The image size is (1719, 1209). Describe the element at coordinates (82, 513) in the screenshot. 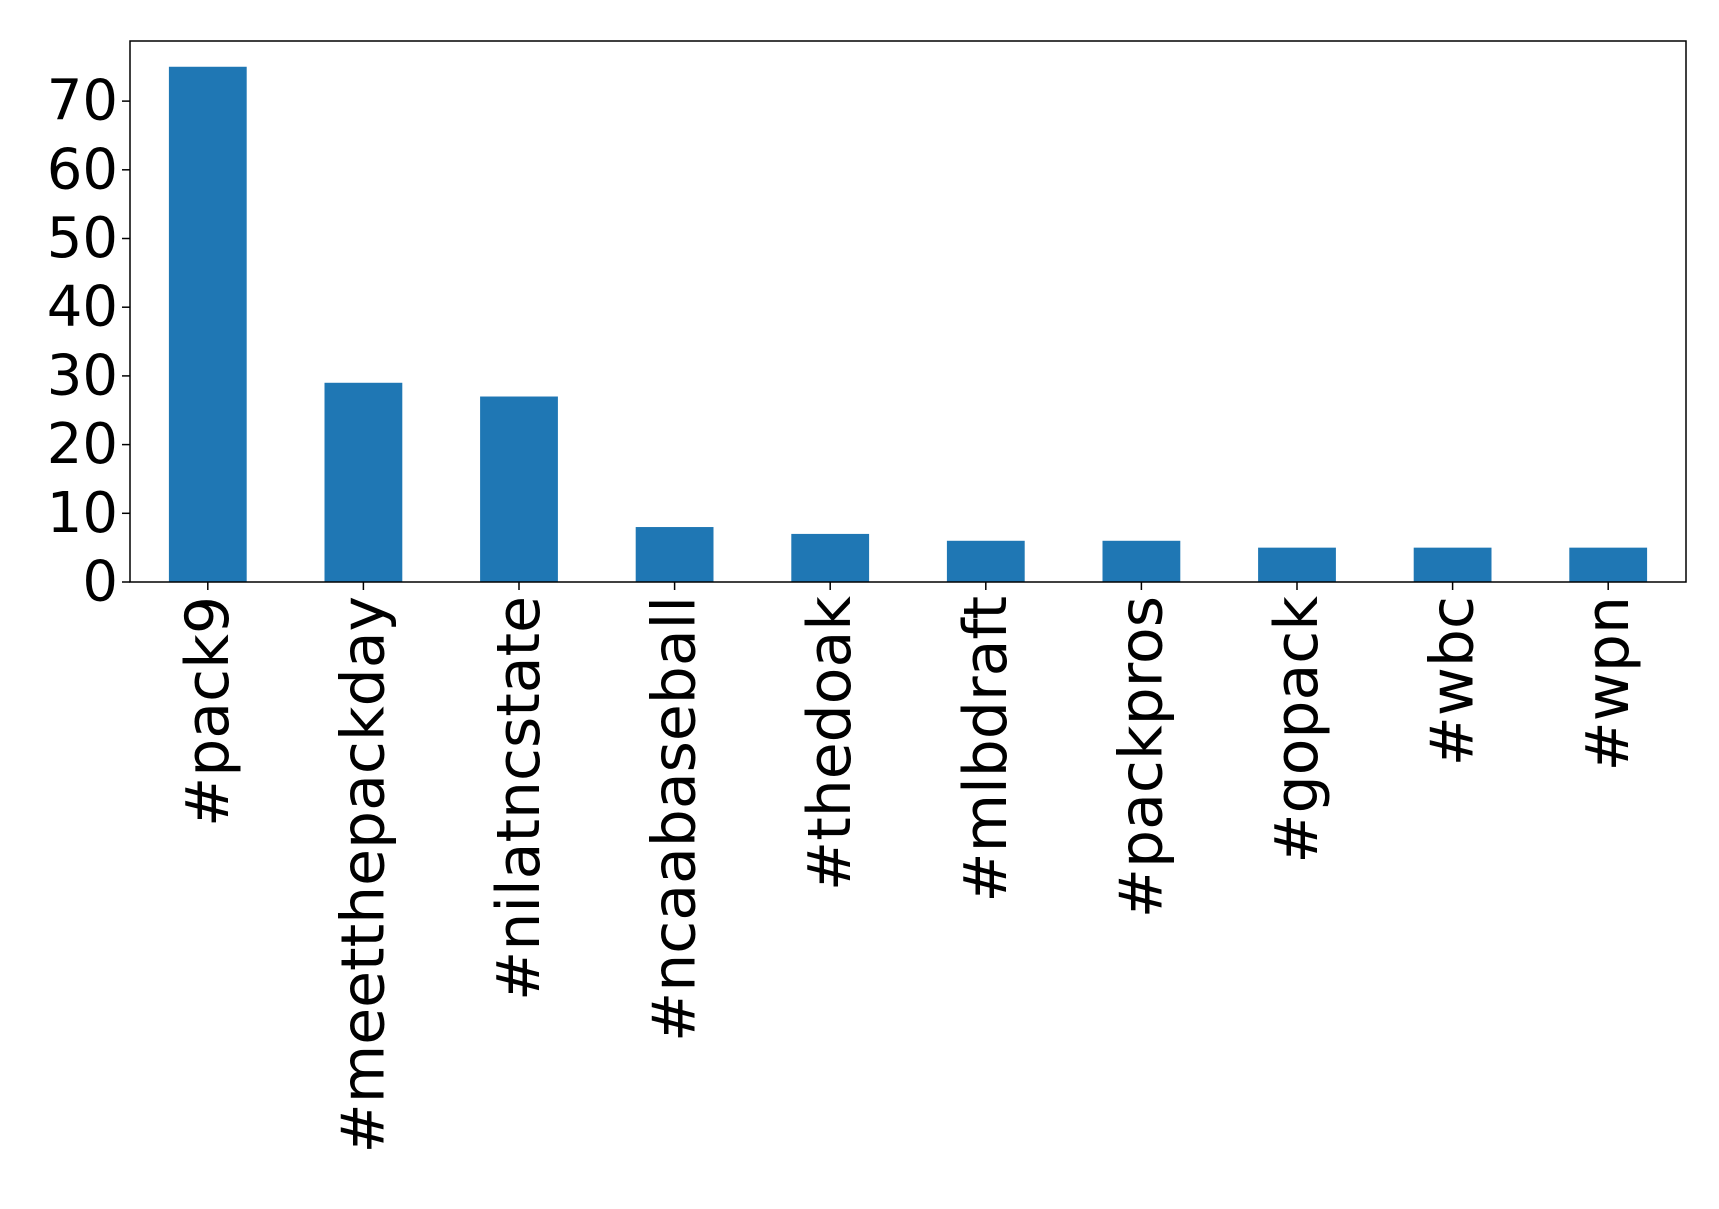

I see `y-tick-label: 10` at that location.